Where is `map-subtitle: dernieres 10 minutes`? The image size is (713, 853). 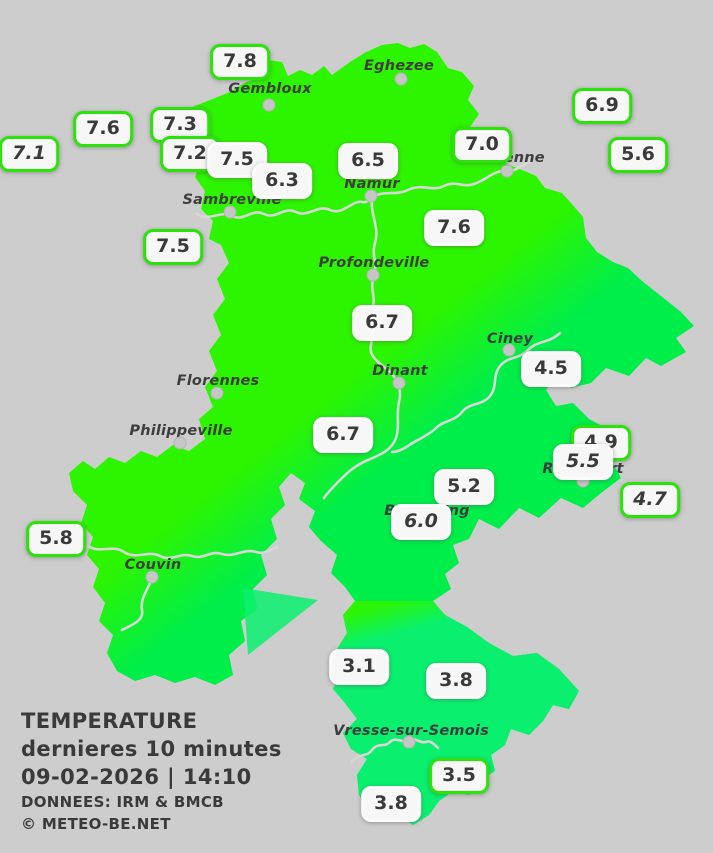
map-subtitle: dernieres 10 minutes is located at coordinates (151, 749).